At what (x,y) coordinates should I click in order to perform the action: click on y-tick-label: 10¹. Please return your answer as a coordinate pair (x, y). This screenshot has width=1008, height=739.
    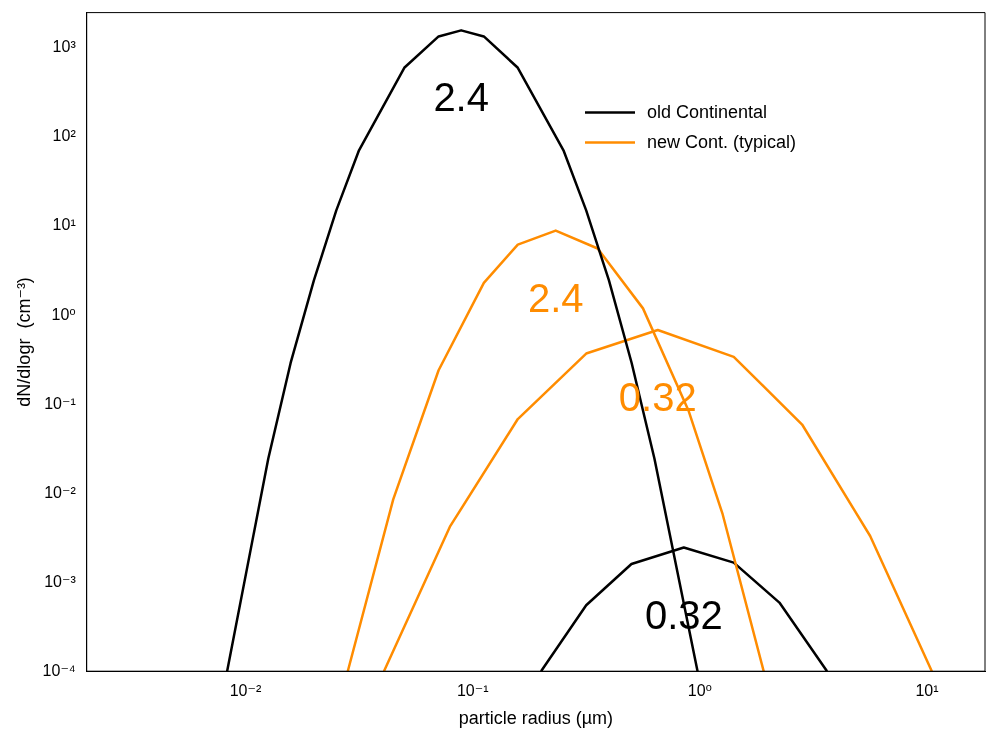
    Looking at the image, I should click on (64, 225).